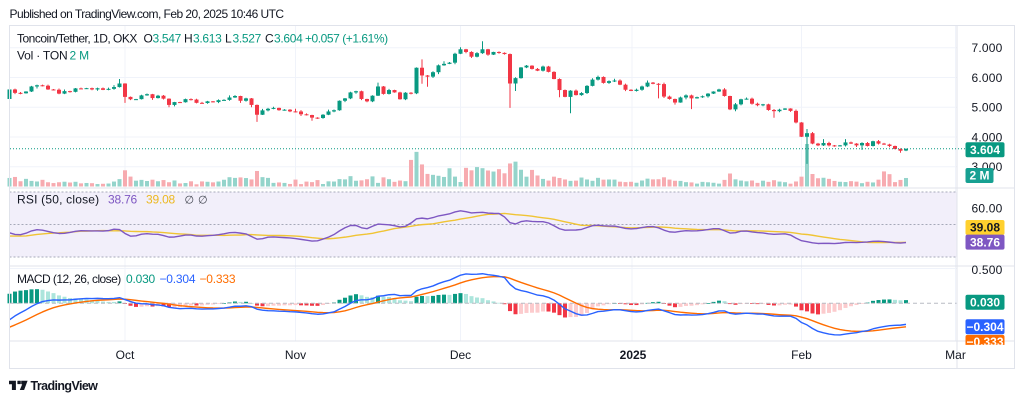 The height and width of the screenshot is (402, 1024). What do you see at coordinates (58, 200) in the screenshot?
I see `svg-text: RSI (50, close)` at bounding box center [58, 200].